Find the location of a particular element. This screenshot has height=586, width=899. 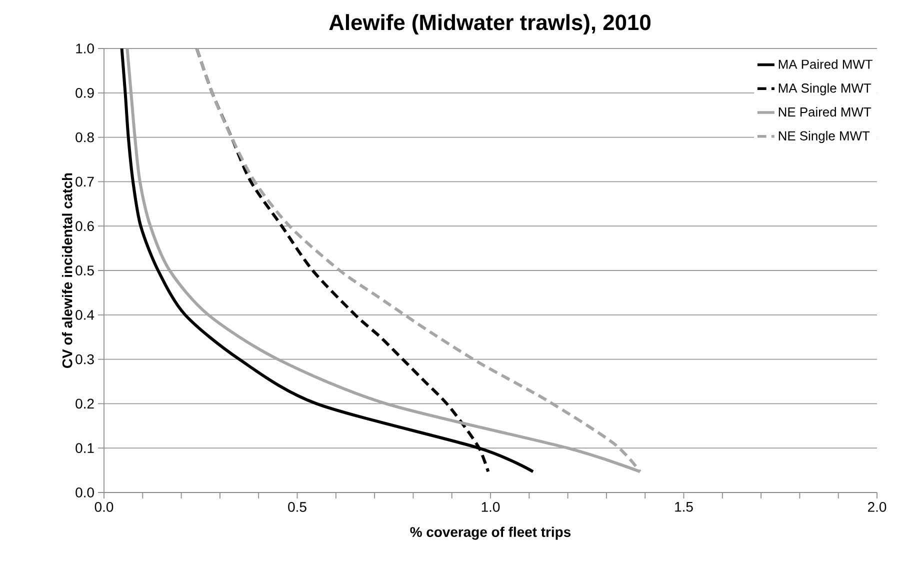

x-tick-label: 1.0 is located at coordinates (491, 507).